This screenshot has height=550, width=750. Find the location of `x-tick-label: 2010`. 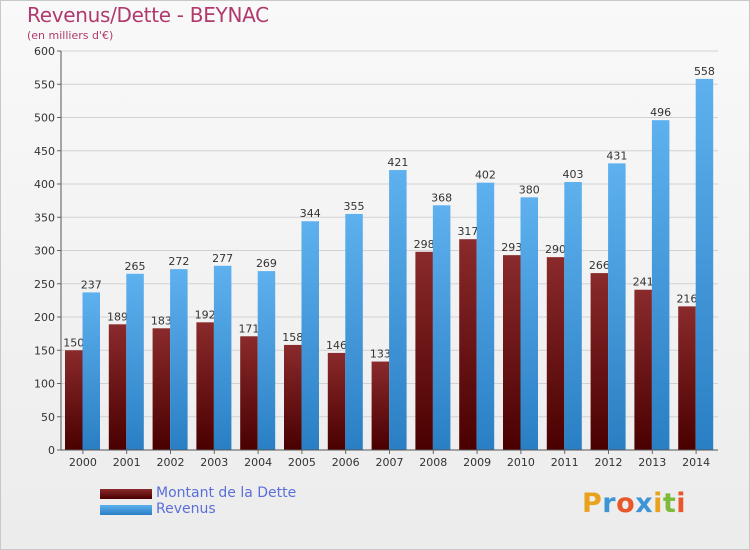

x-tick-label: 2010 is located at coordinates (521, 462).